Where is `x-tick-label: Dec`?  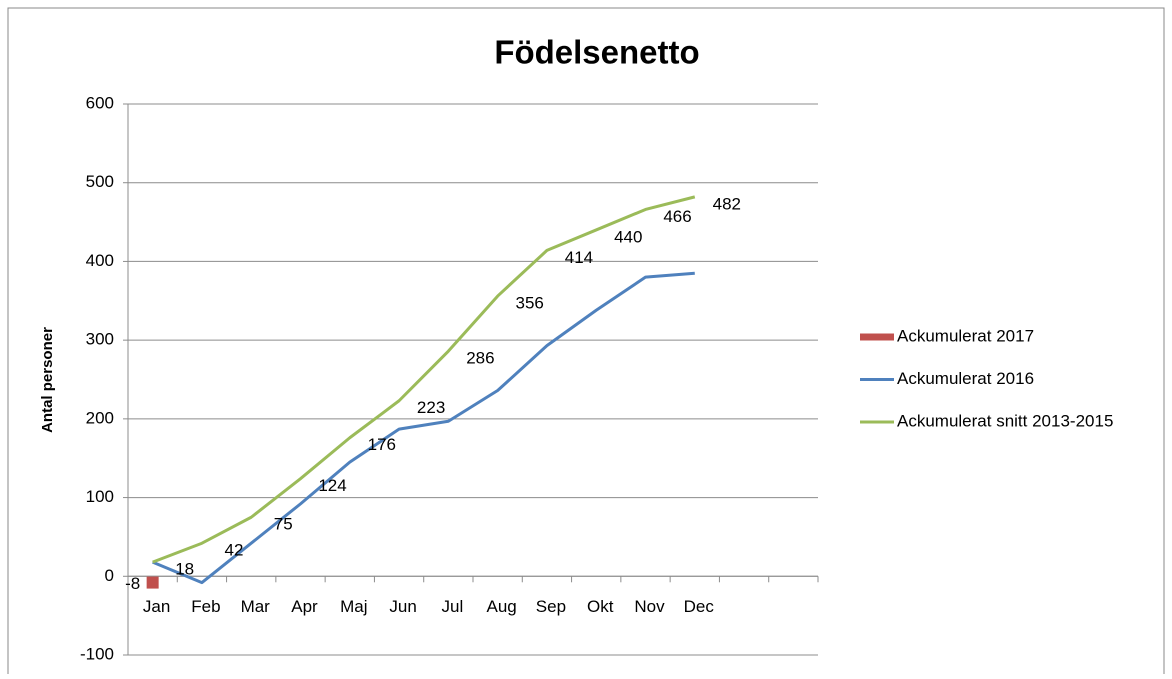 x-tick-label: Dec is located at coordinates (699, 606).